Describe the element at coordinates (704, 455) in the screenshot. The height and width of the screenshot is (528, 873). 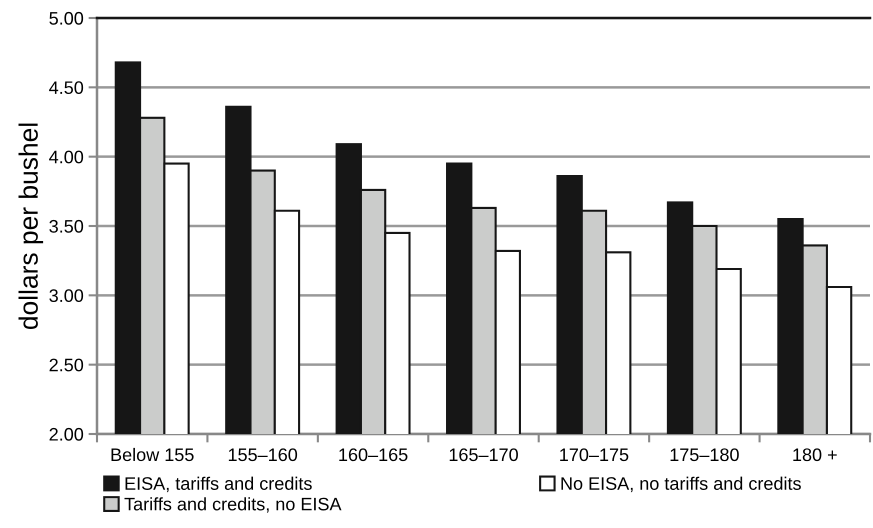
I see `x-tick-label: 175–180` at that location.